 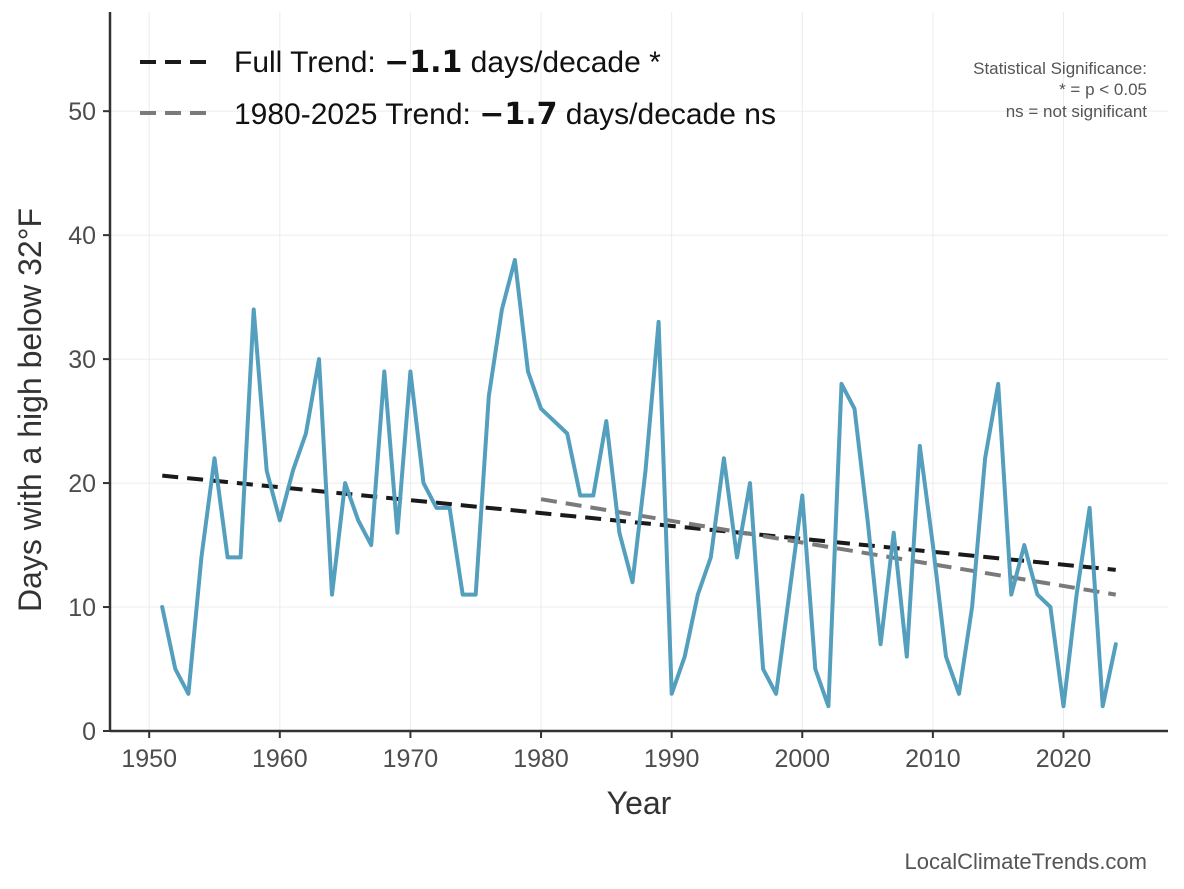 I want to click on x-tick-label: 2020, so click(x=1064, y=759).